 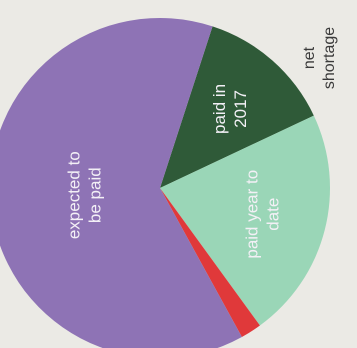 What do you see at coordinates (319, 58) in the screenshot?
I see `slice-label: net shortage` at bounding box center [319, 58].